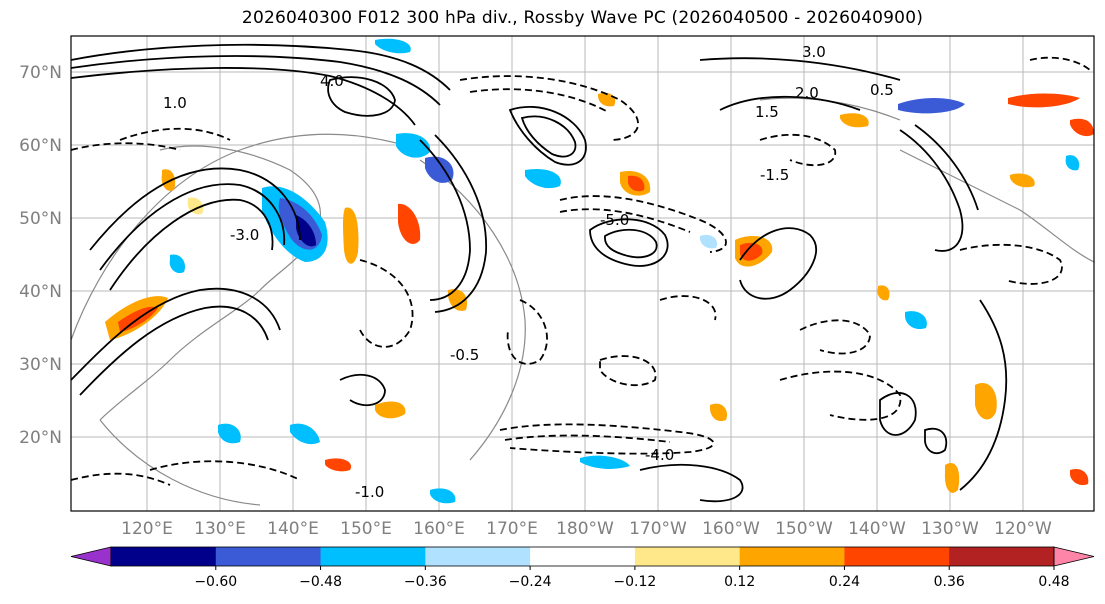 The height and width of the screenshot is (604, 1105). I want to click on lat-label: 30°N, so click(40, 365).